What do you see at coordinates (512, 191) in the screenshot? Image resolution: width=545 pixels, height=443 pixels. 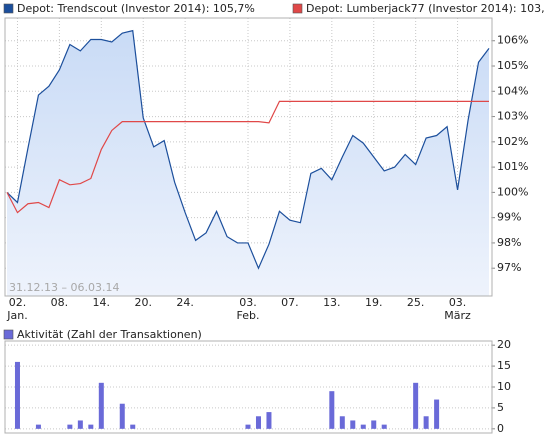 I see `y-tick-label: 100%` at bounding box center [512, 191].